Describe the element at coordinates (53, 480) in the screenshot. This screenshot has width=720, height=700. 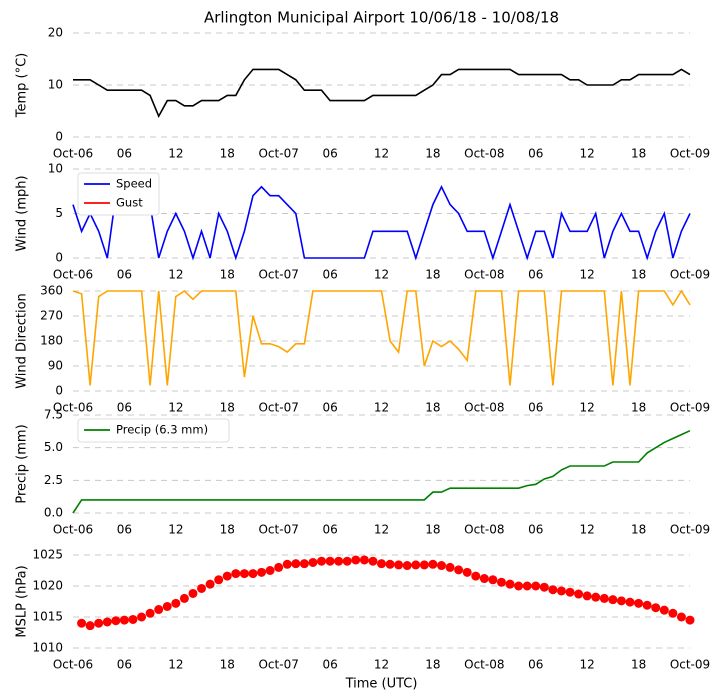
I see `y-tick-label: 2.5` at that location.